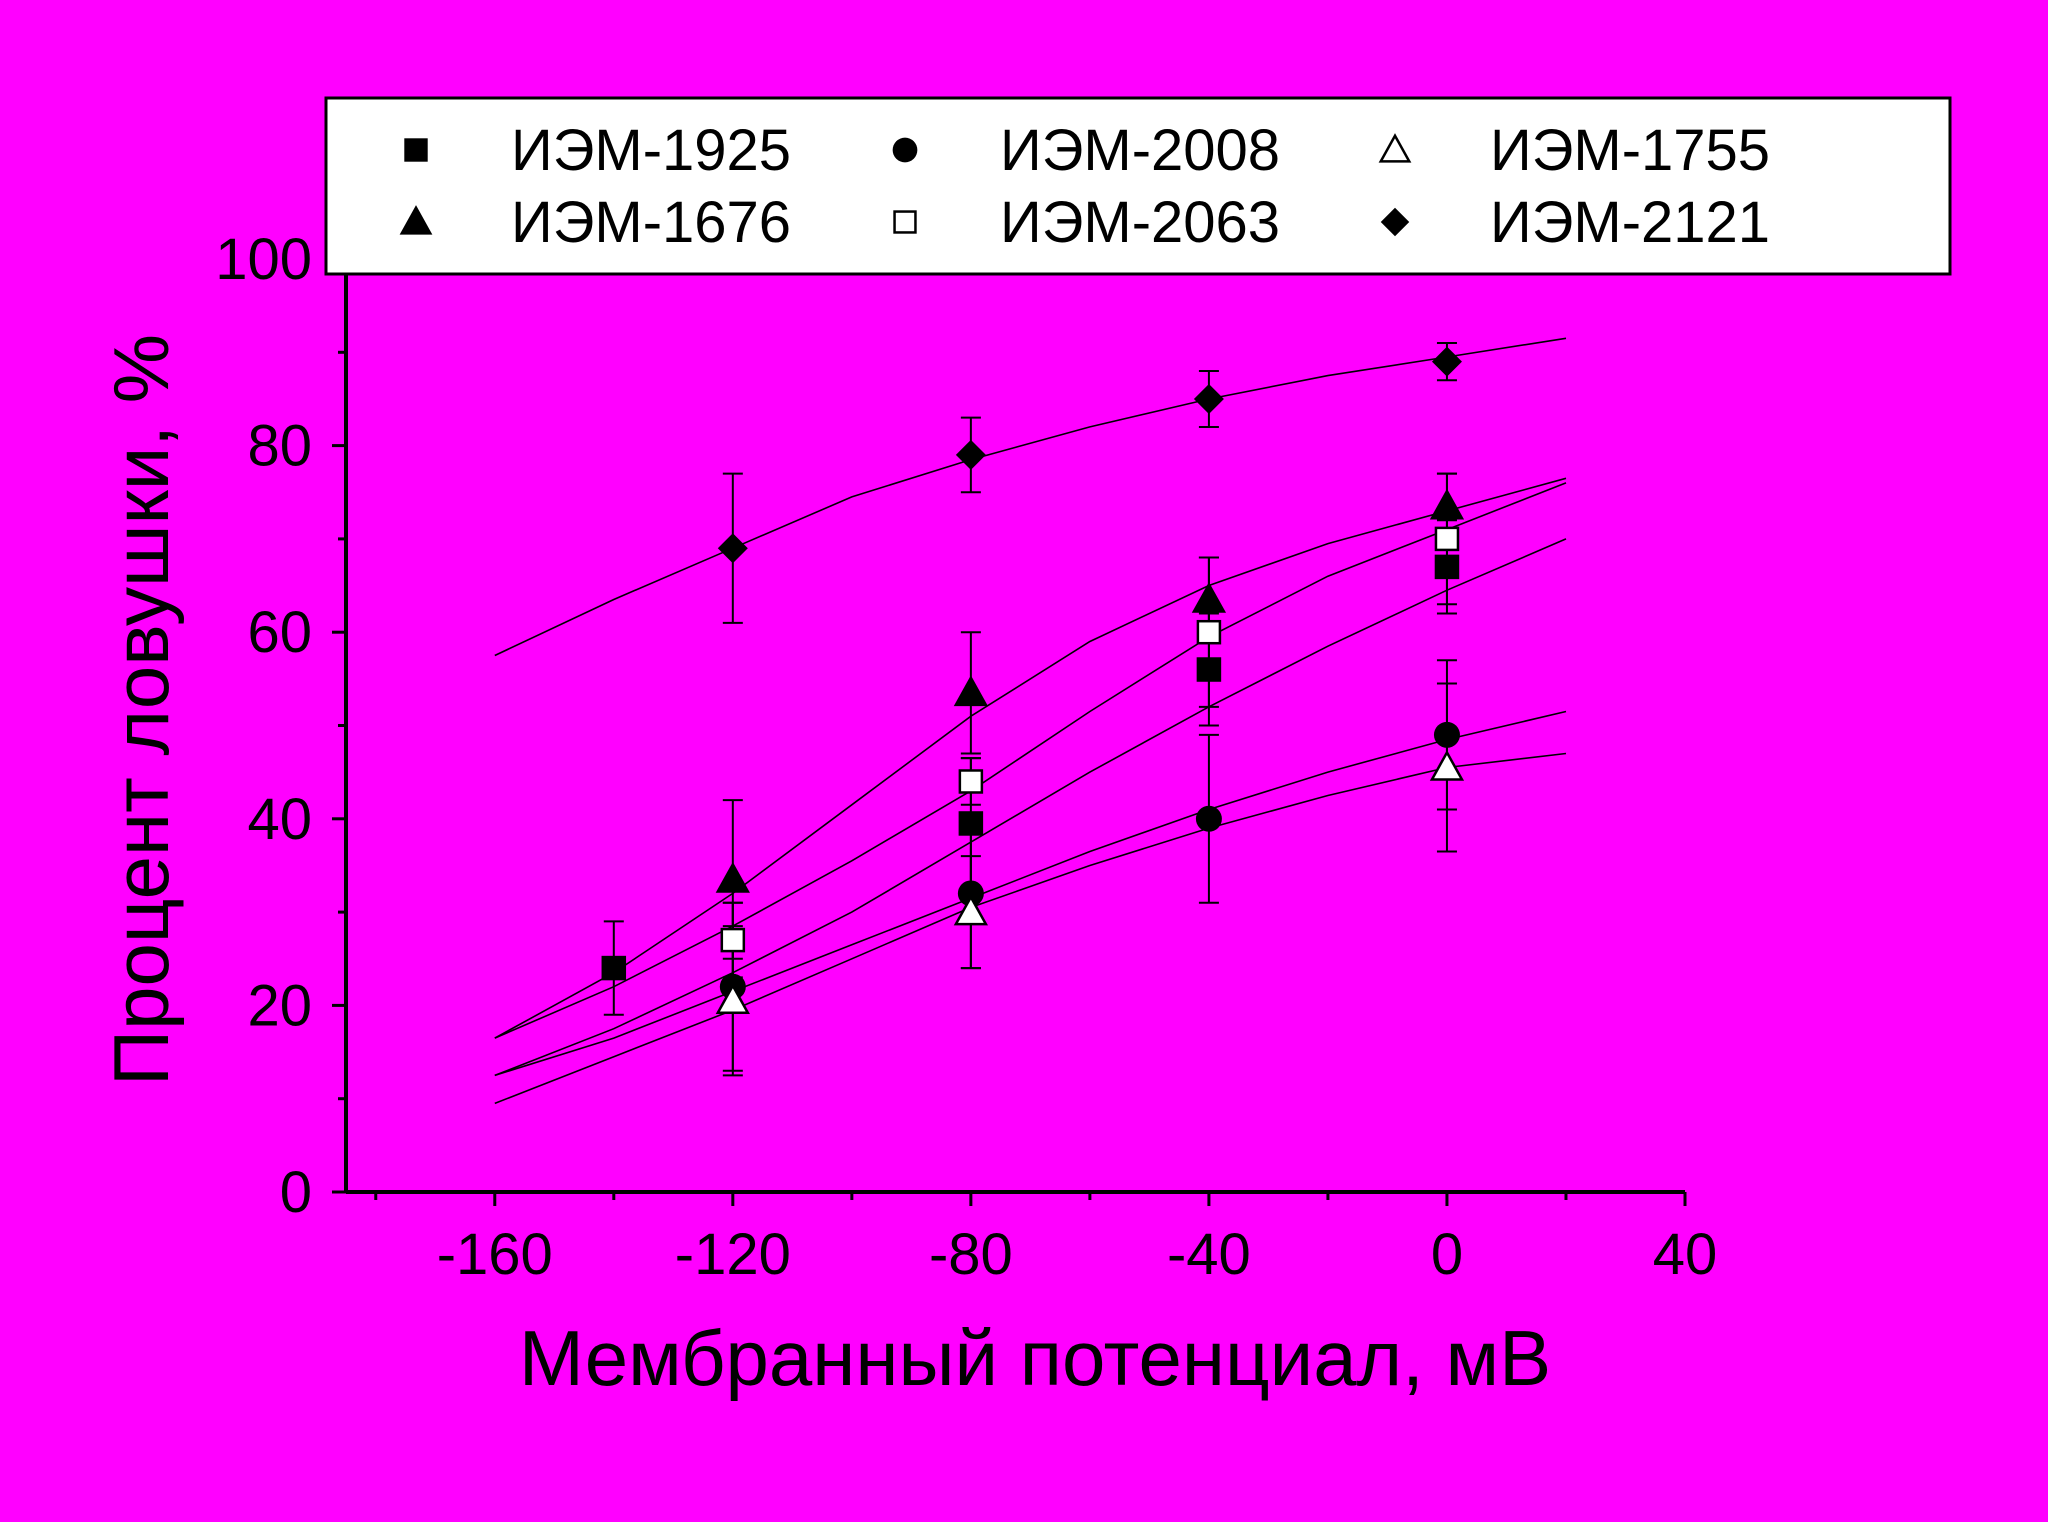 The image size is (2048, 1522). What do you see at coordinates (1209, 1254) in the screenshot?
I see `x-tick-label: -40` at bounding box center [1209, 1254].